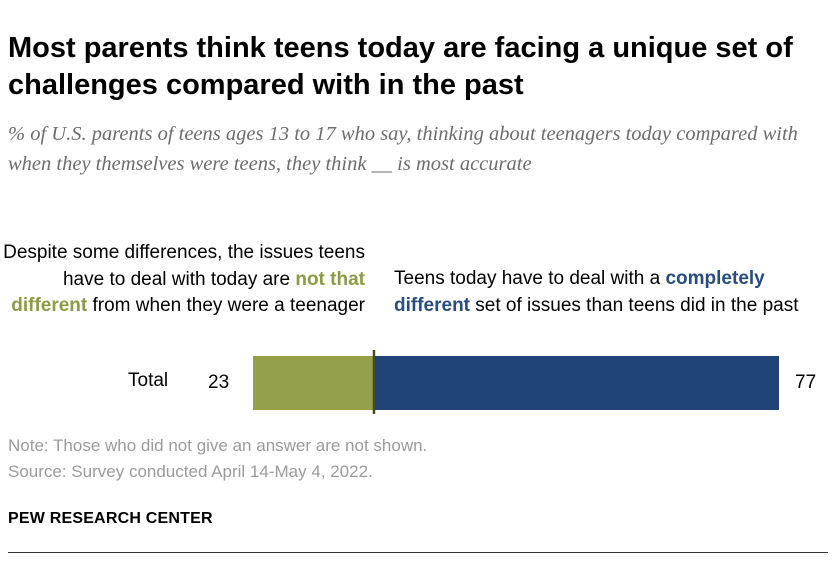 The height and width of the screenshot is (564, 840). I want to click on legend-highlight-not-that-different: not that different, so click(188, 292).